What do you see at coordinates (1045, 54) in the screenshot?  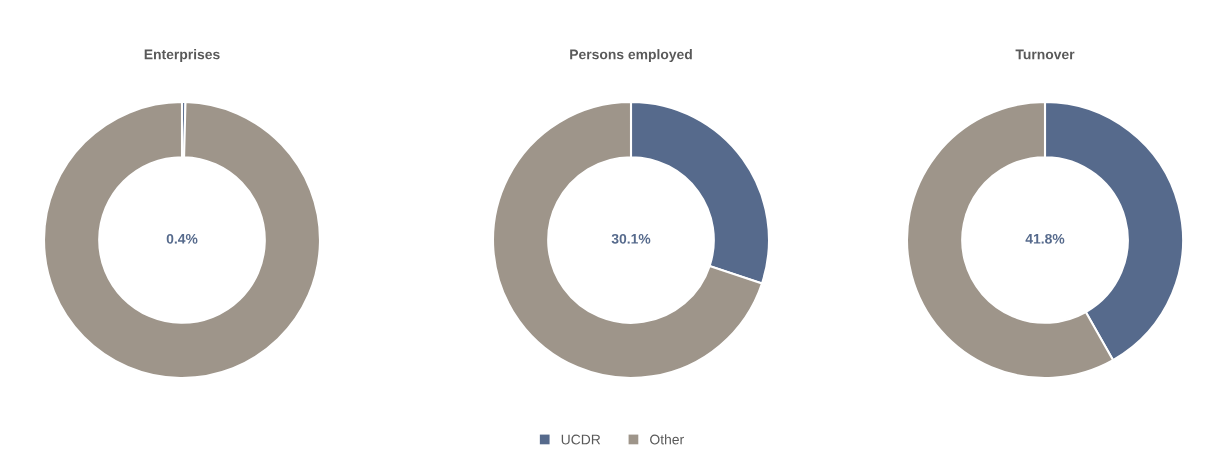 I see `chart-title: Turnover` at bounding box center [1045, 54].